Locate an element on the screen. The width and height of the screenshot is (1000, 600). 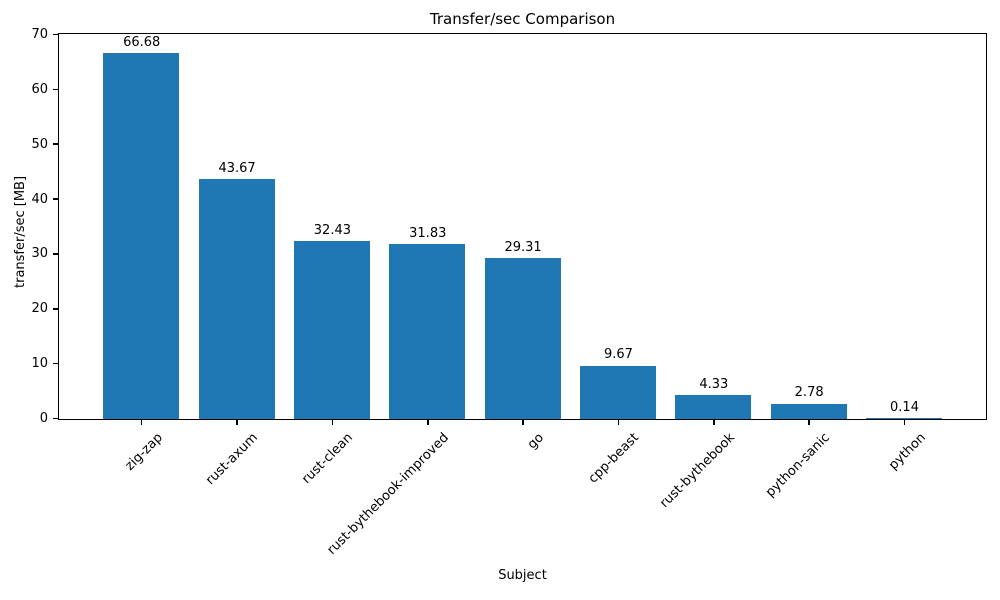
x-tick-label: python is located at coordinates (907, 452).